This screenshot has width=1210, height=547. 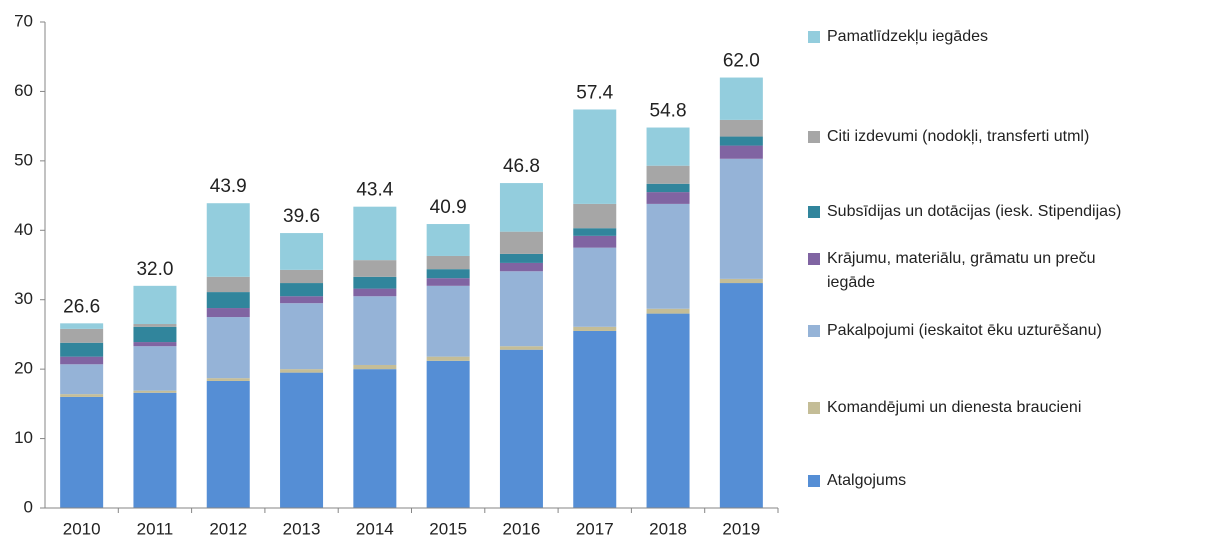 I want to click on y-tick-label: 60, so click(x=23, y=90).